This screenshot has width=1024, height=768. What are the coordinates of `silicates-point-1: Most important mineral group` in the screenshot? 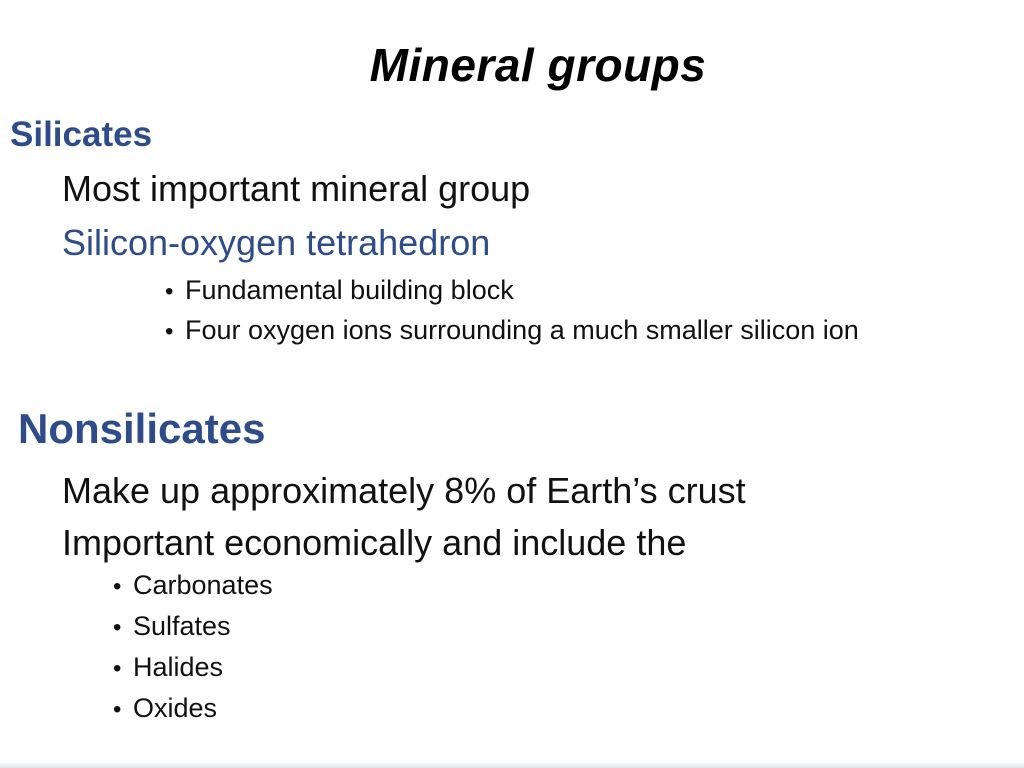 It's located at (296, 188).